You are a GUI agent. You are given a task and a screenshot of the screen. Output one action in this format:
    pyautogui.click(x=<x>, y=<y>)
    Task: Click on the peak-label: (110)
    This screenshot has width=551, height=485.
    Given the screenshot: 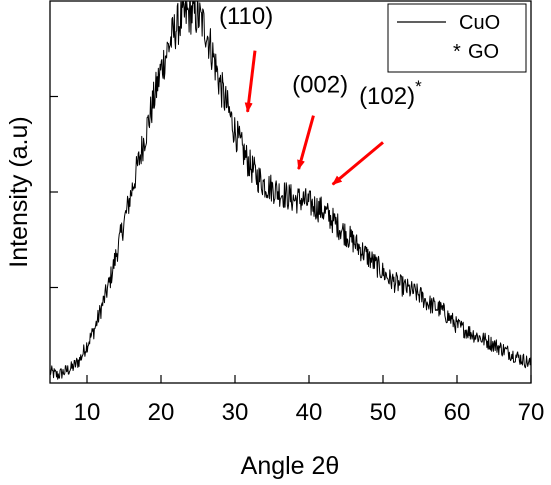 What is the action you would take?
    pyautogui.click(x=246, y=16)
    